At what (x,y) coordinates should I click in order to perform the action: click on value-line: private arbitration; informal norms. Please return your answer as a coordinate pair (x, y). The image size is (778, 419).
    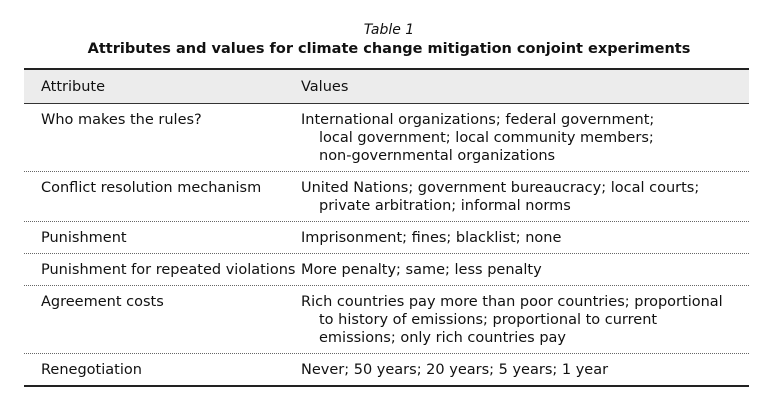
    Looking at the image, I should click on (445, 206).